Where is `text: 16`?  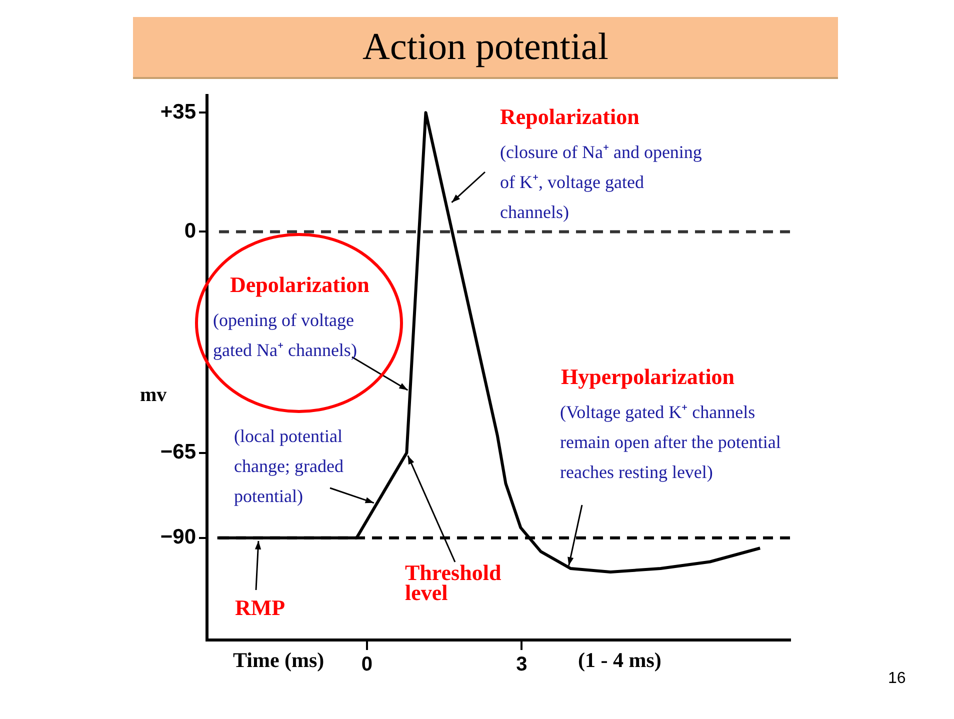
text: 16 is located at coordinates (897, 679).